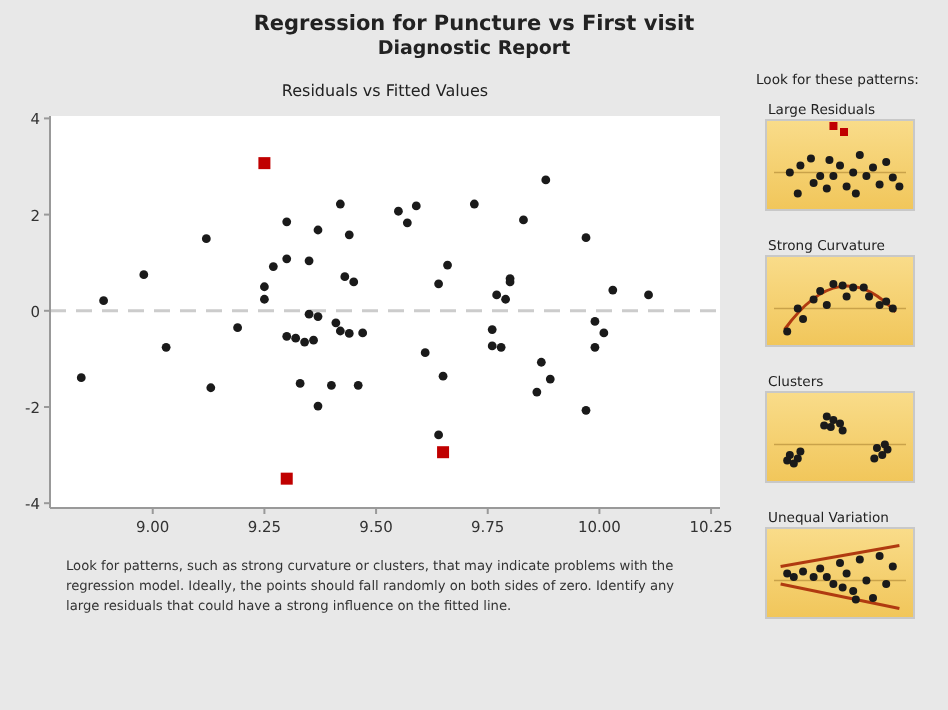  Describe the element at coordinates (385, 91) in the screenshot. I see `text: Residuals vs Fitted Values` at that location.